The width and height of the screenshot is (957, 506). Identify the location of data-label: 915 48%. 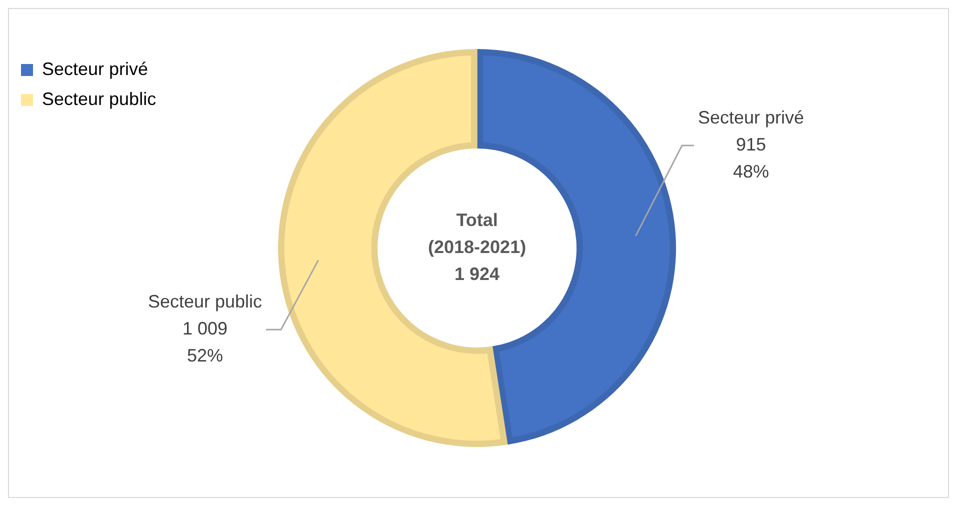
(751, 158).